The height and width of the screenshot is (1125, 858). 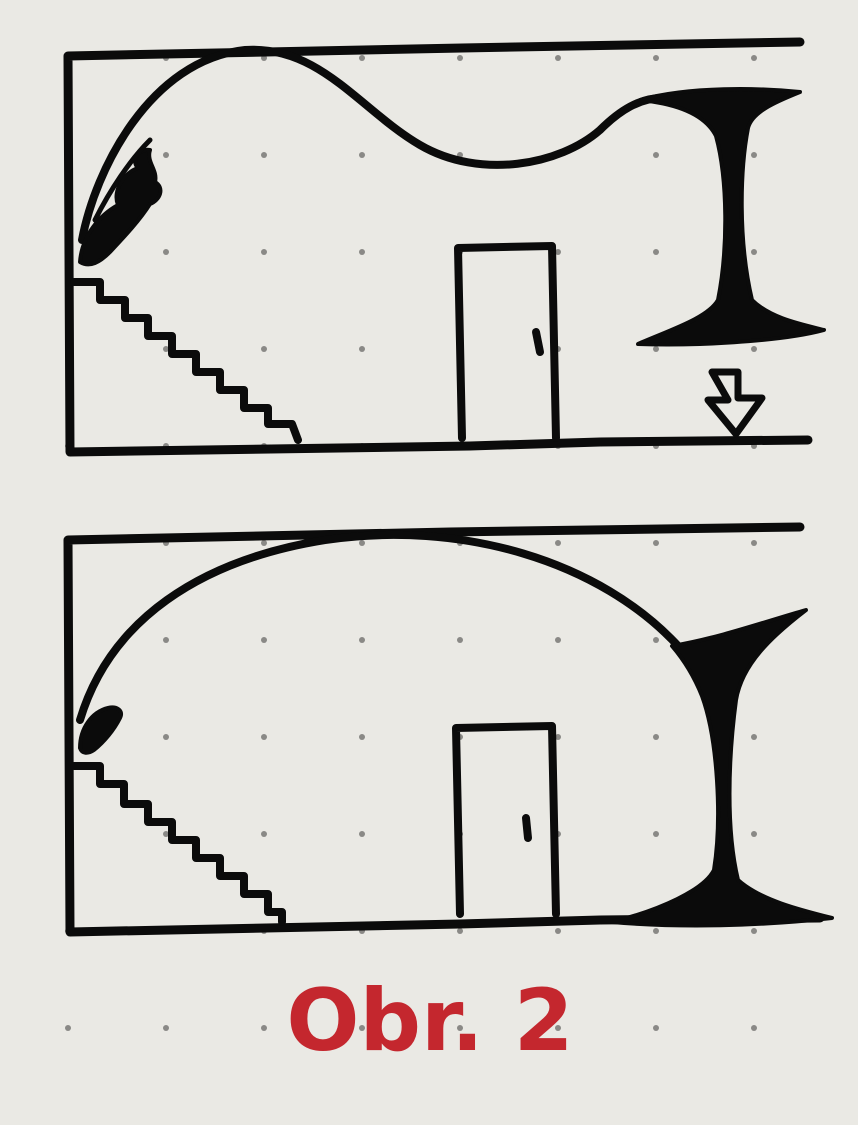 What do you see at coordinates (735, 403) in the screenshot?
I see `down-arrow` at bounding box center [735, 403].